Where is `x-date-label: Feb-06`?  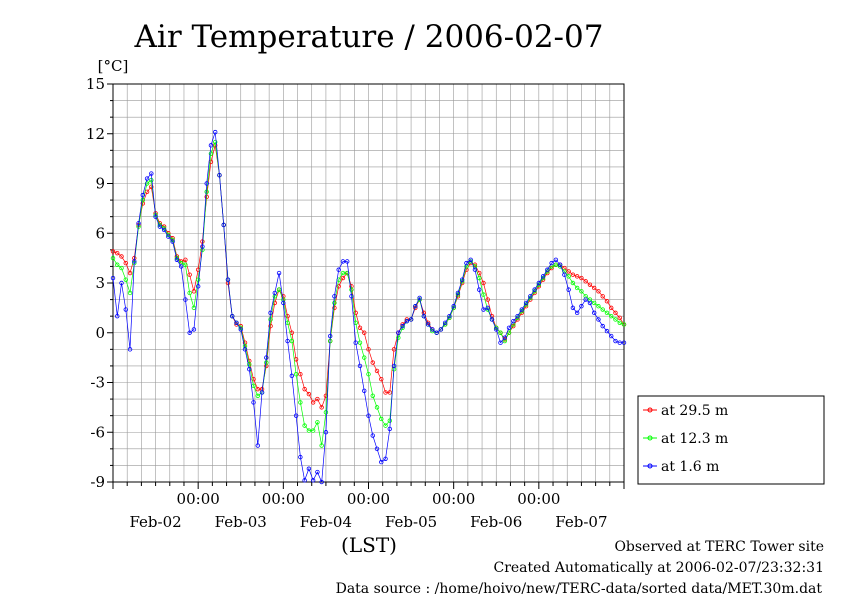 x-date-label: Feb-06 is located at coordinates (496, 522).